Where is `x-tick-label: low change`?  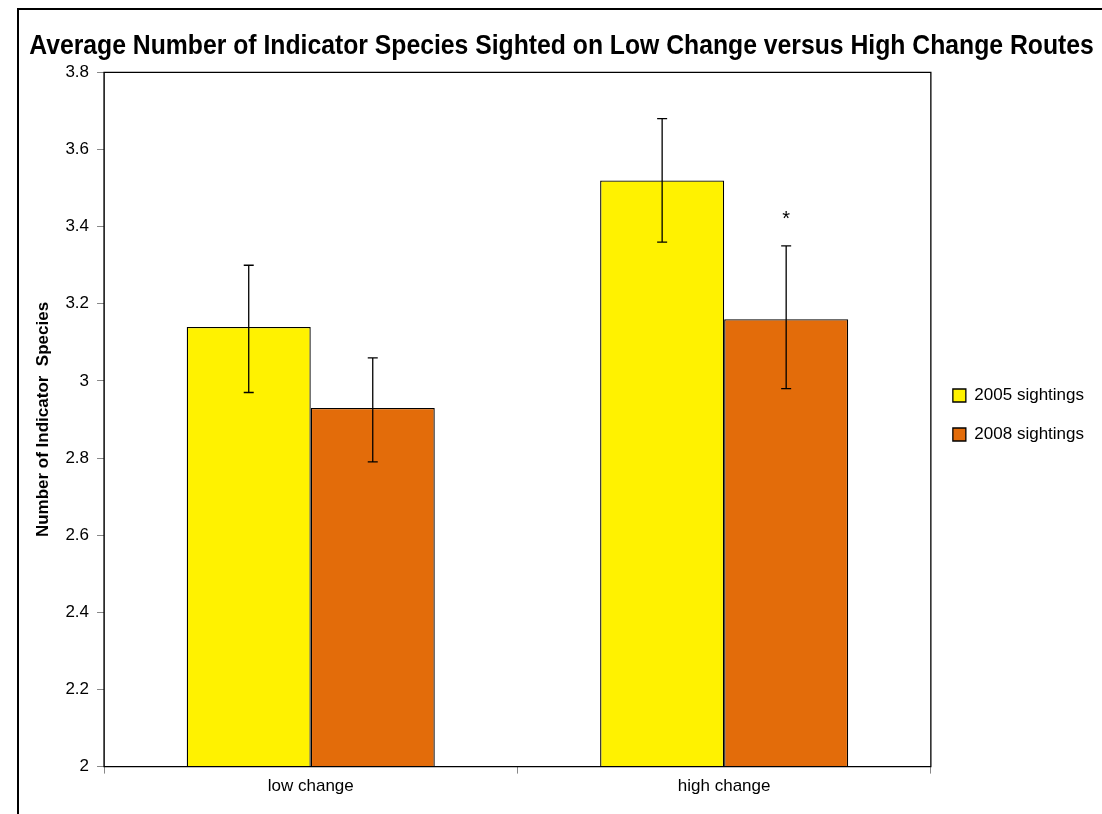
x-tick-label: low change is located at coordinates (310, 786).